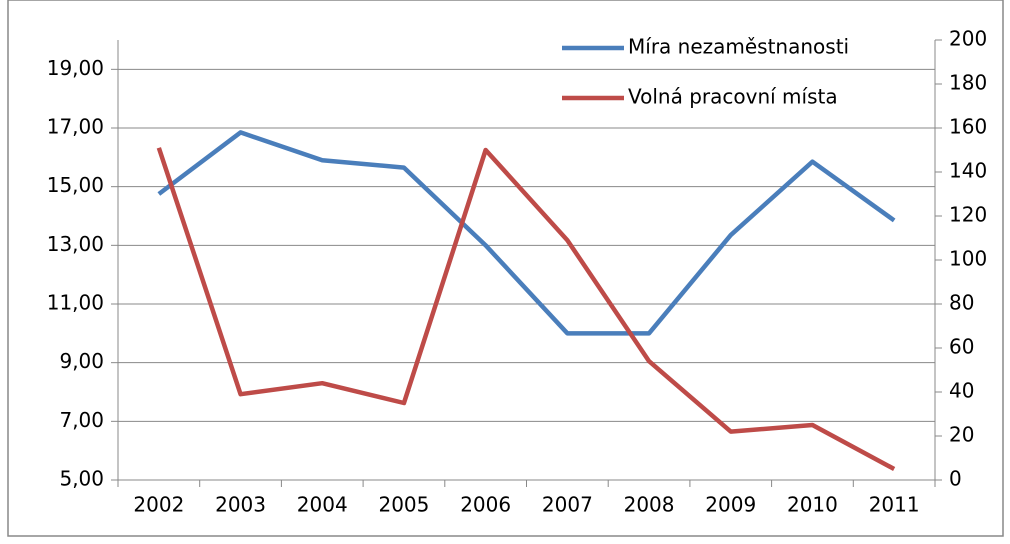 The height and width of the screenshot is (544, 1010). Describe the element at coordinates (968, 171) in the screenshot. I see `y2-tick-label: 140` at that location.